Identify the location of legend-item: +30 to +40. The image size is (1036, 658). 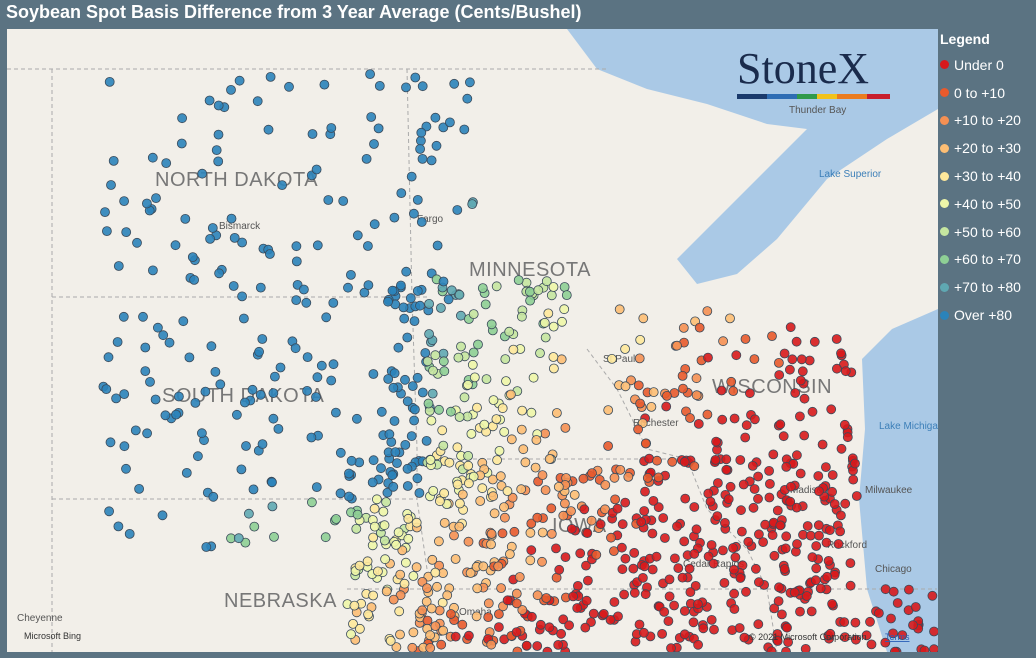
(980, 176).